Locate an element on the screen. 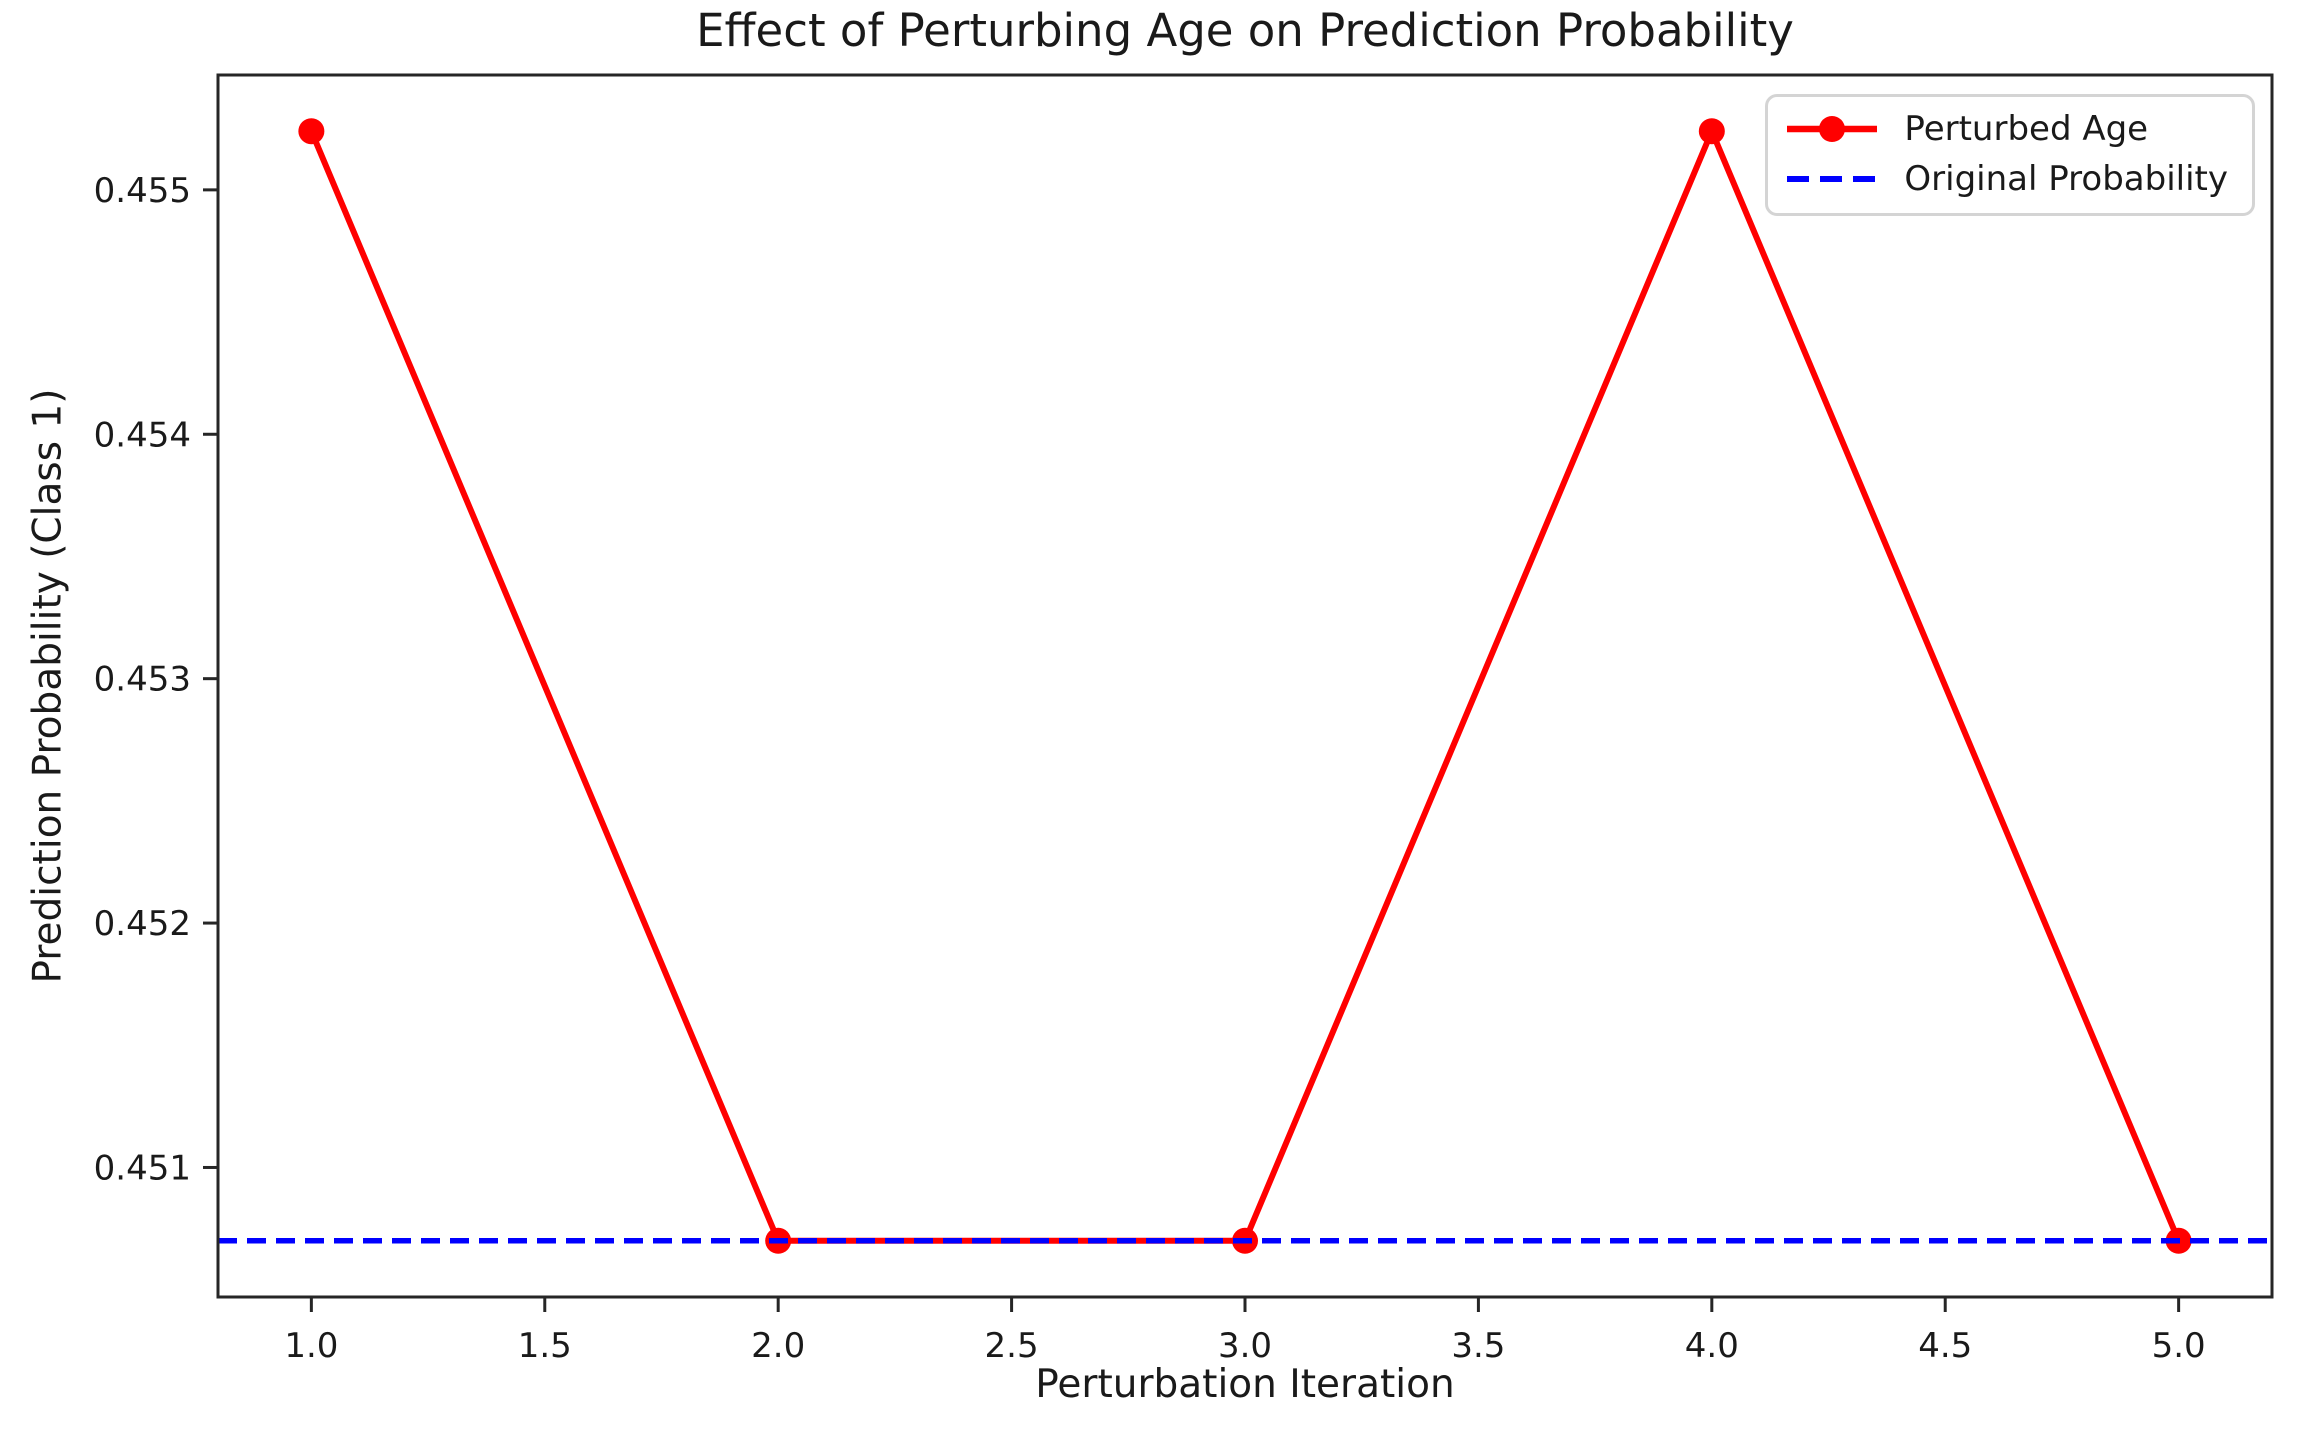  x-tick-label: 4.5 is located at coordinates (1945, 1346).